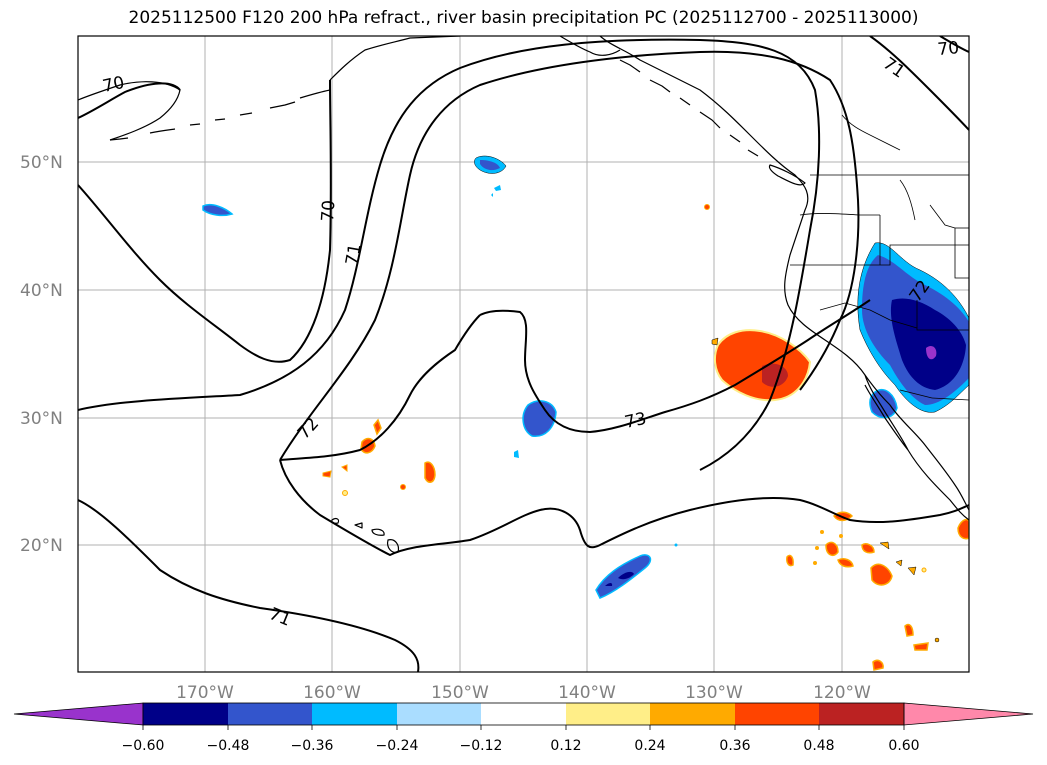  Describe the element at coordinates (842, 693) in the screenshot. I see `lon-label-120w: 120°W` at that location.